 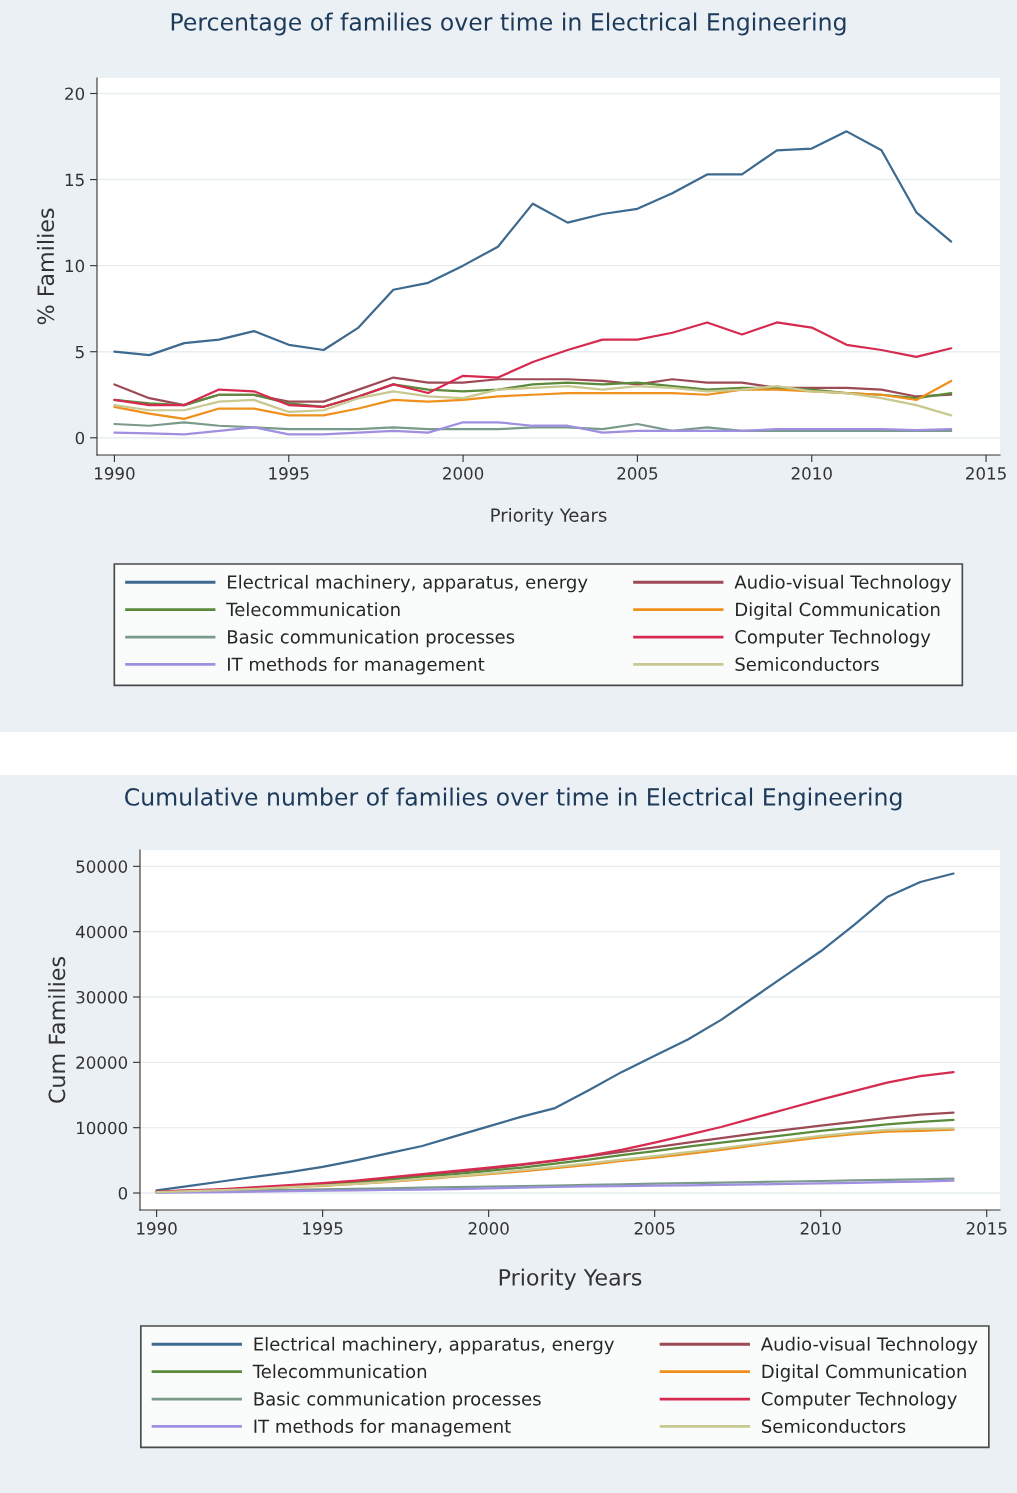 What do you see at coordinates (101, 932) in the screenshot?
I see `y-tick-label: 40000` at bounding box center [101, 932].